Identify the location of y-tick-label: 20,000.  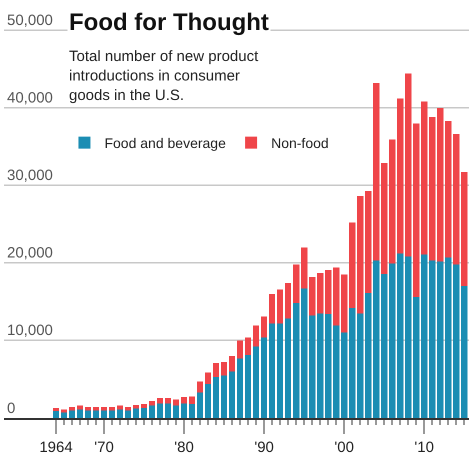
(30, 253).